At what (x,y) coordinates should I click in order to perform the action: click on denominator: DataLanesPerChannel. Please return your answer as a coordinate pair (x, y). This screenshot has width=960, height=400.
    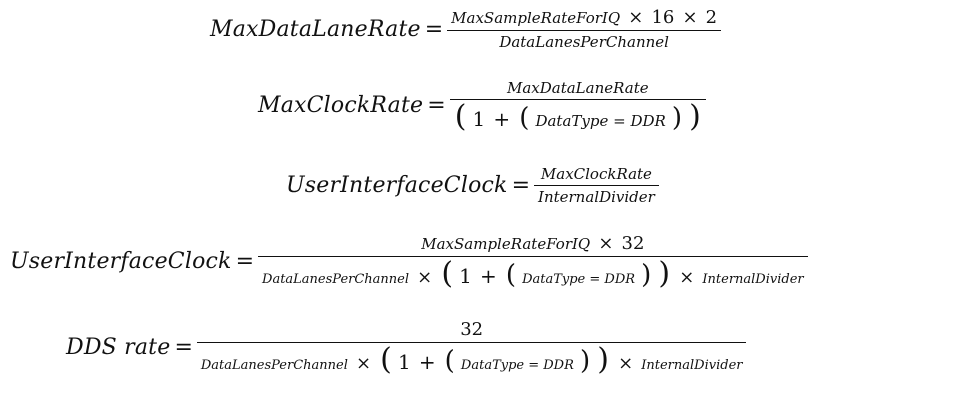
    Looking at the image, I should click on (584, 41).